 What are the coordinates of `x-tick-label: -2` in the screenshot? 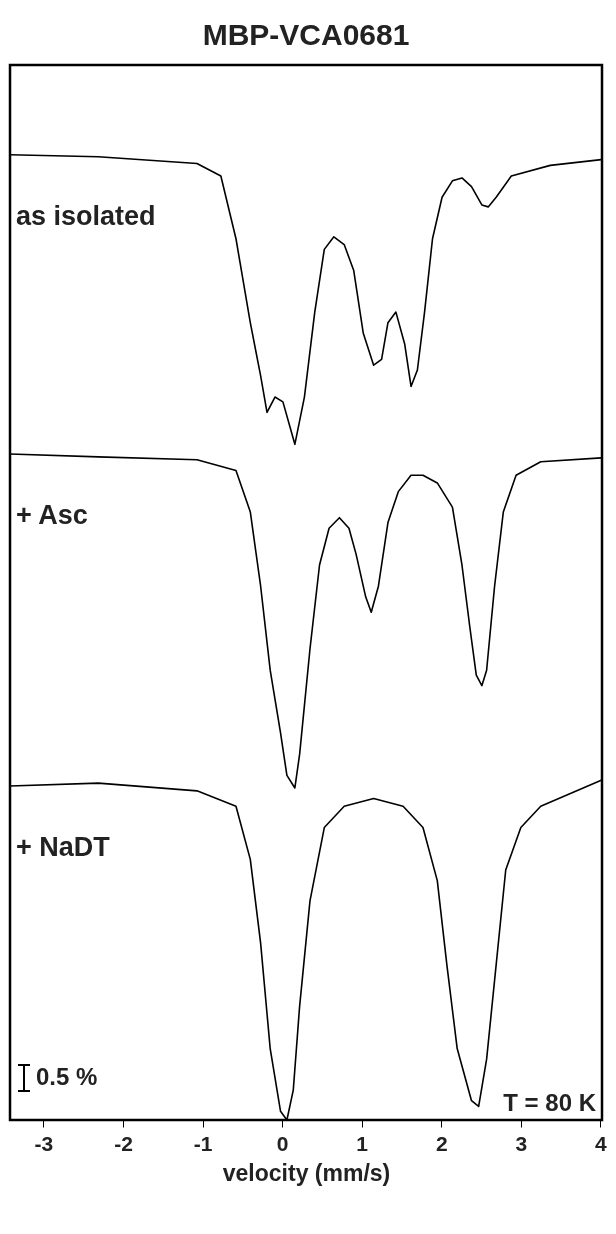 It's located at (123, 1143).